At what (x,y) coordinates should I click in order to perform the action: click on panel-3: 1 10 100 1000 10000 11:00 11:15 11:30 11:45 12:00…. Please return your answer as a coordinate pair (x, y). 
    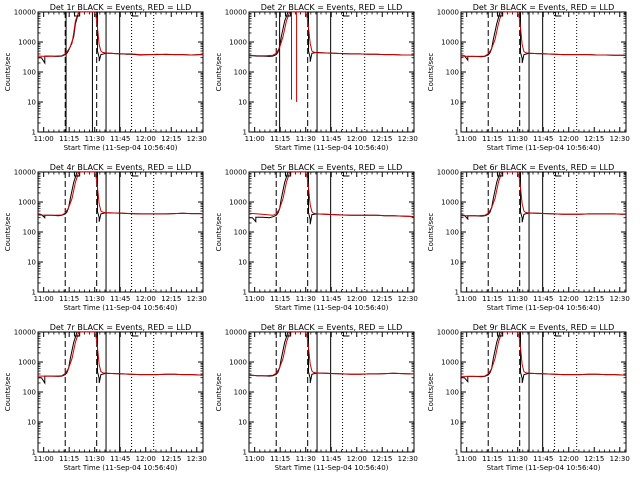
    Looking at the image, I should click on (528, 77).